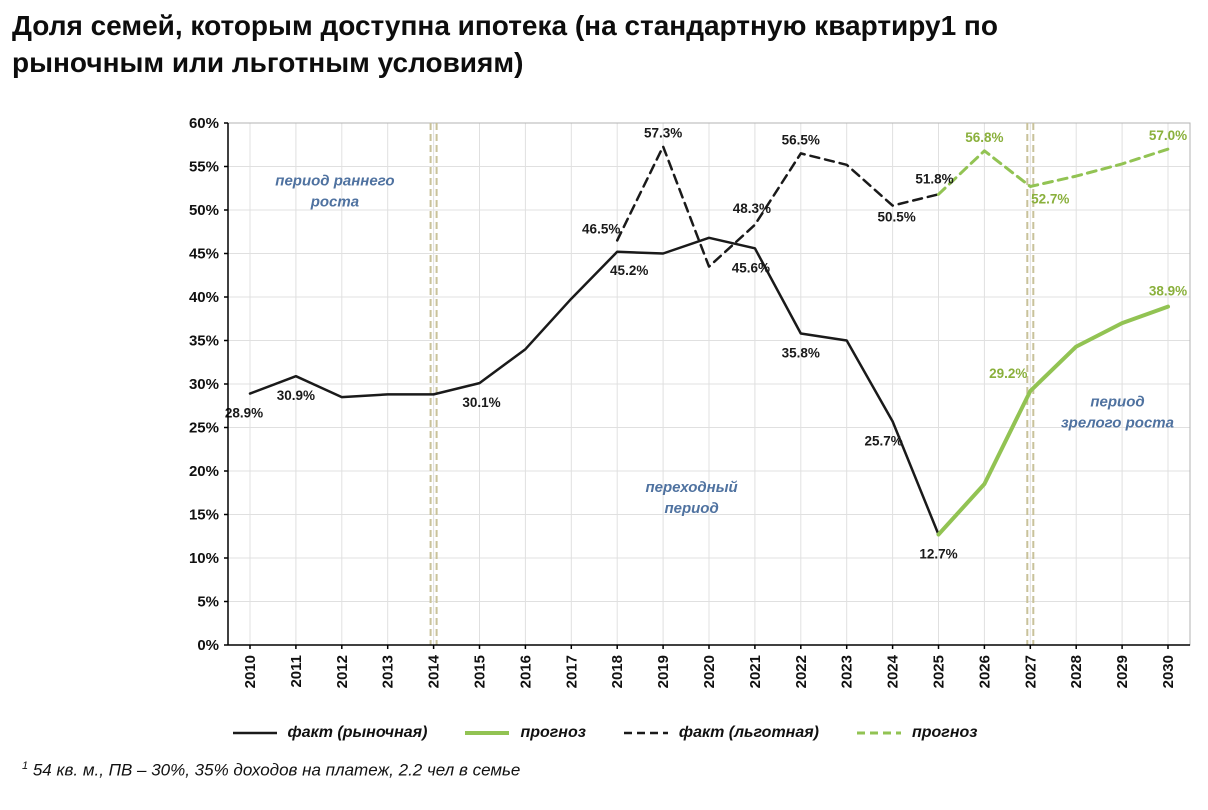 This screenshot has height=810, width=1208. Describe the element at coordinates (296, 671) in the screenshot. I see `svg-text: 2011` at that location.